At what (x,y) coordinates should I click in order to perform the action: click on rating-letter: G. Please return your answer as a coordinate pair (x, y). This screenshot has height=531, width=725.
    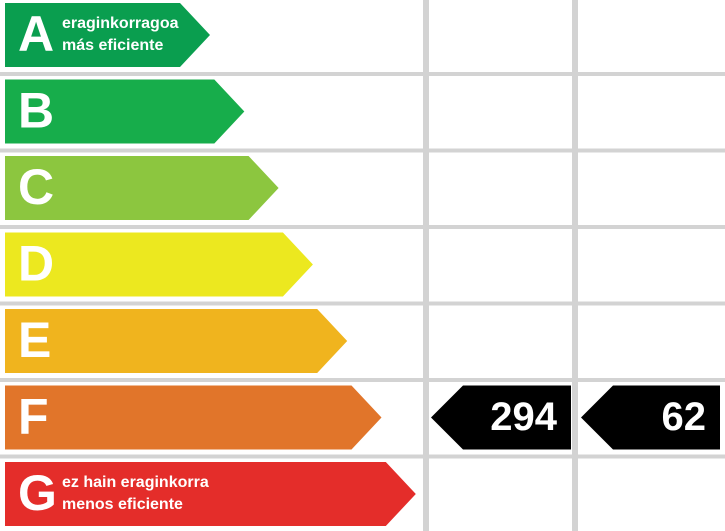
    Looking at the image, I should click on (37, 493).